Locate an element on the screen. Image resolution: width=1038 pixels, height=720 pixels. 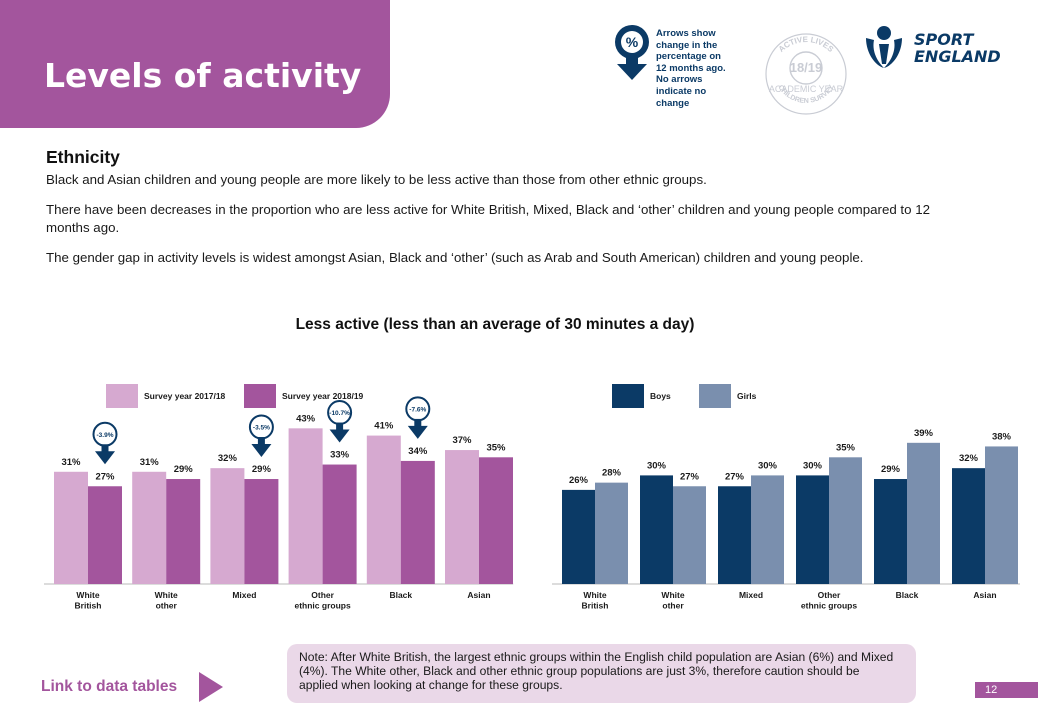
bar-value-label: 33% is located at coordinates (340, 455).